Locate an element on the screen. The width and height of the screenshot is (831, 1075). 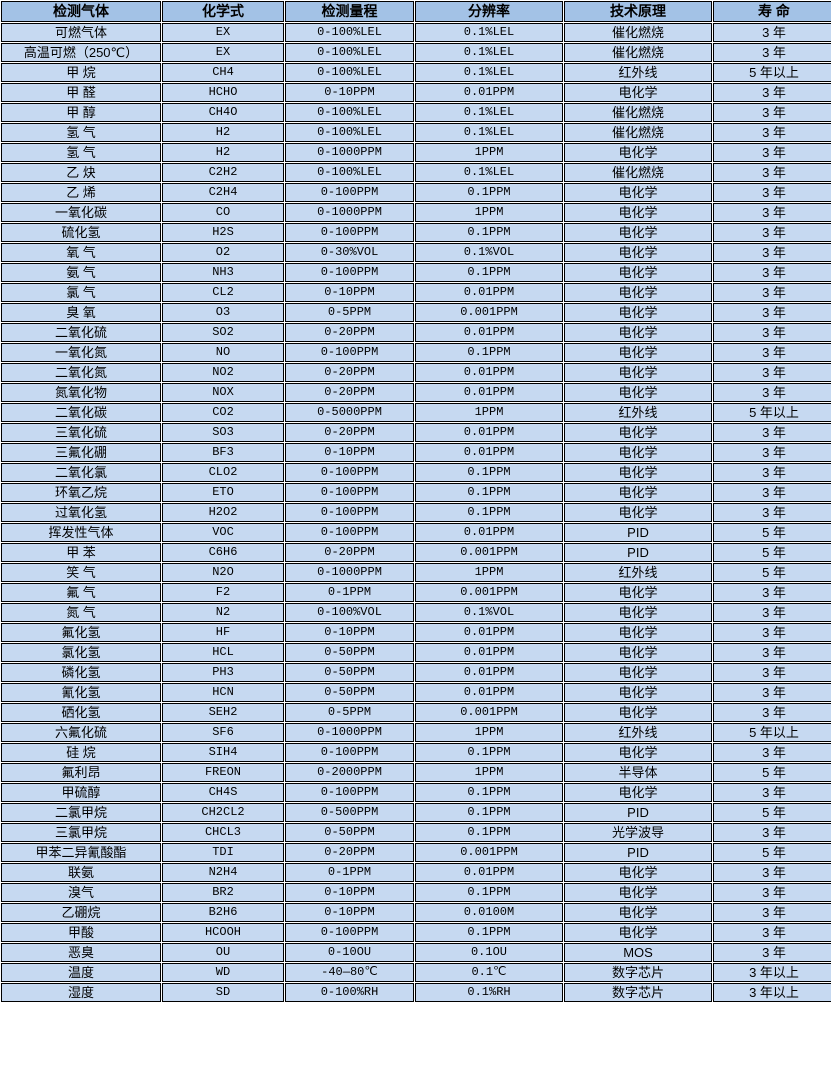
table-row: 一氧化碳 CO 0-1000PPM 1PPM 电化学 3 年 is located at coordinates (416, 212).